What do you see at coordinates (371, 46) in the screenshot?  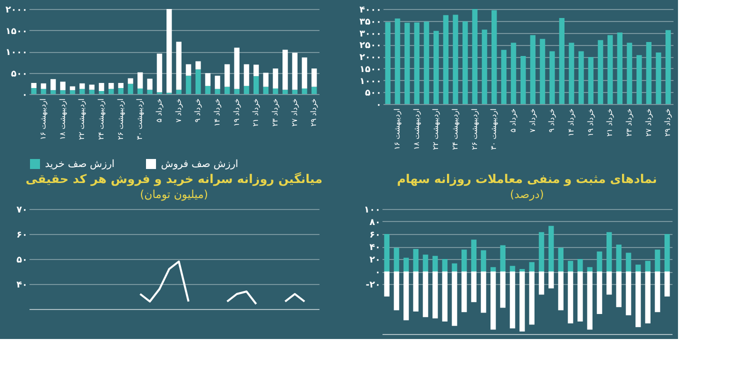 I see `y-tick-label: ۲۵۰۰` at bounding box center [371, 46].